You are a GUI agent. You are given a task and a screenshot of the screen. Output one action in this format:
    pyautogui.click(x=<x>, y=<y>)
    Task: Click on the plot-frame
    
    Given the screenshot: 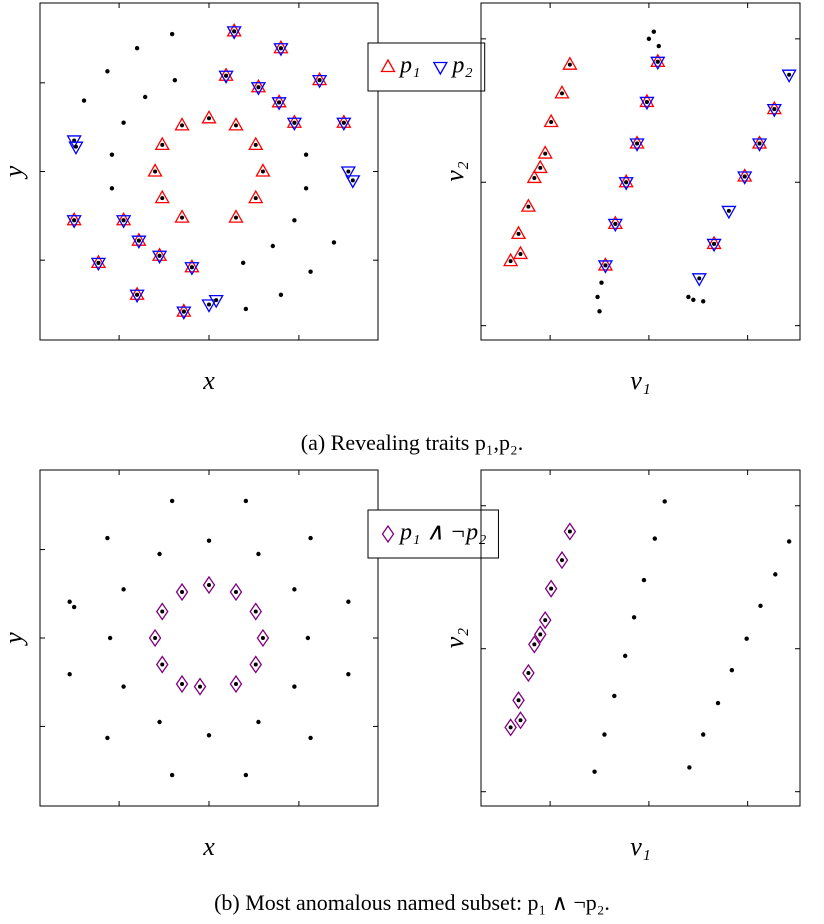 What is the action you would take?
    pyautogui.click(x=640, y=638)
    